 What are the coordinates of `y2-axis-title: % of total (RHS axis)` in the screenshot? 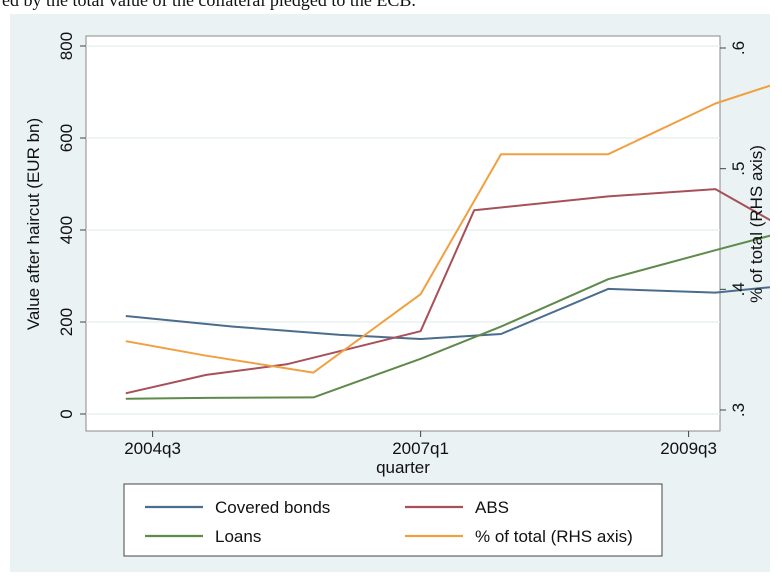 It's located at (756, 224).